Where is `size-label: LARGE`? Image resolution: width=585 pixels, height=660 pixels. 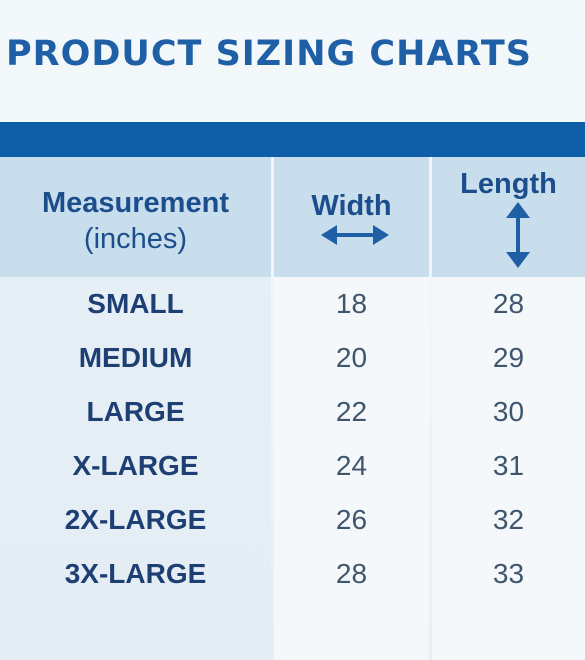
size-label: LARGE is located at coordinates (135, 411).